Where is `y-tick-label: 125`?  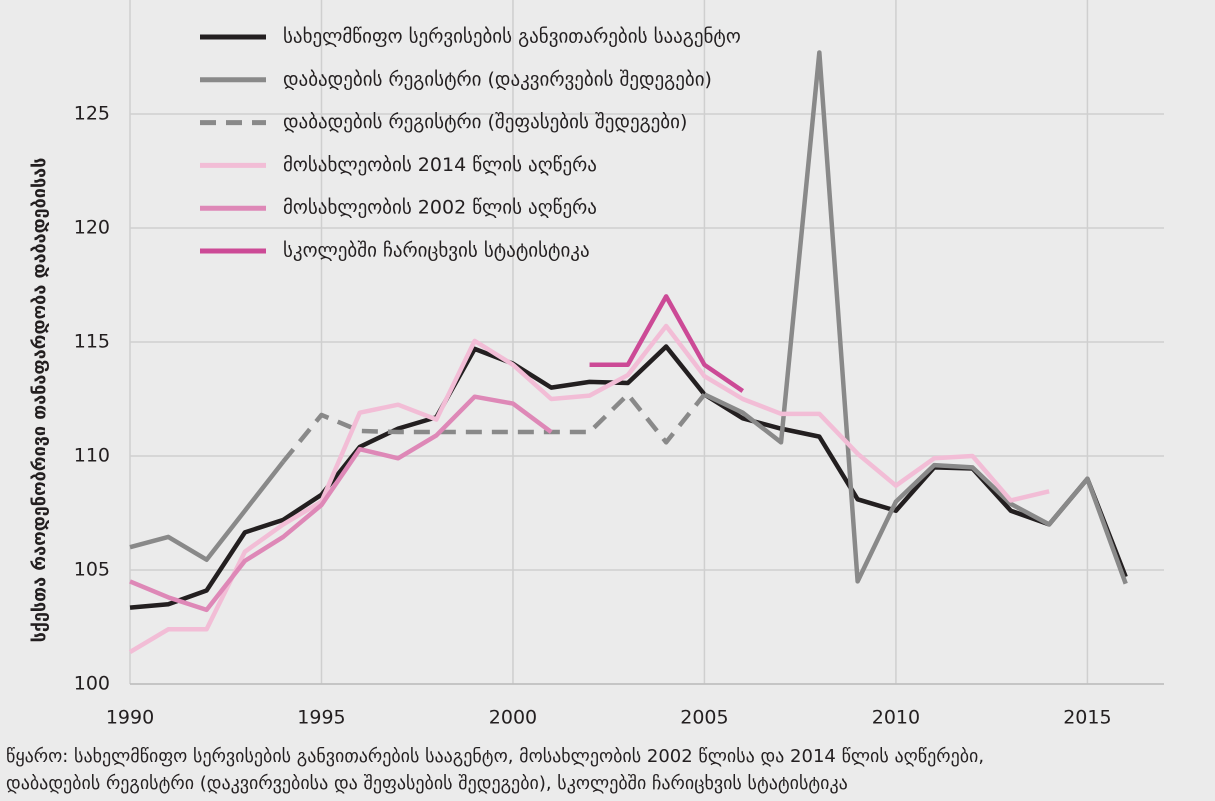
y-tick-label: 125 is located at coordinates (92, 114).